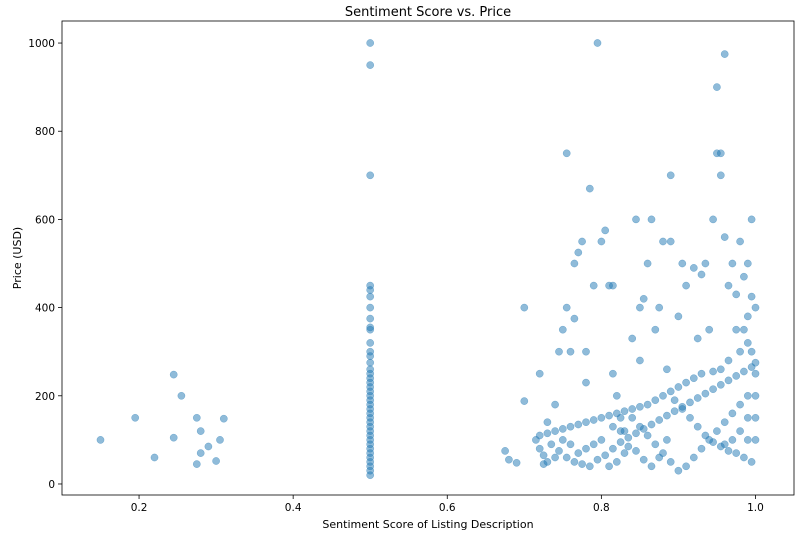  What do you see at coordinates (427, 524) in the screenshot?
I see `x-axis-label: Sentiment Score of Listing Description` at bounding box center [427, 524].